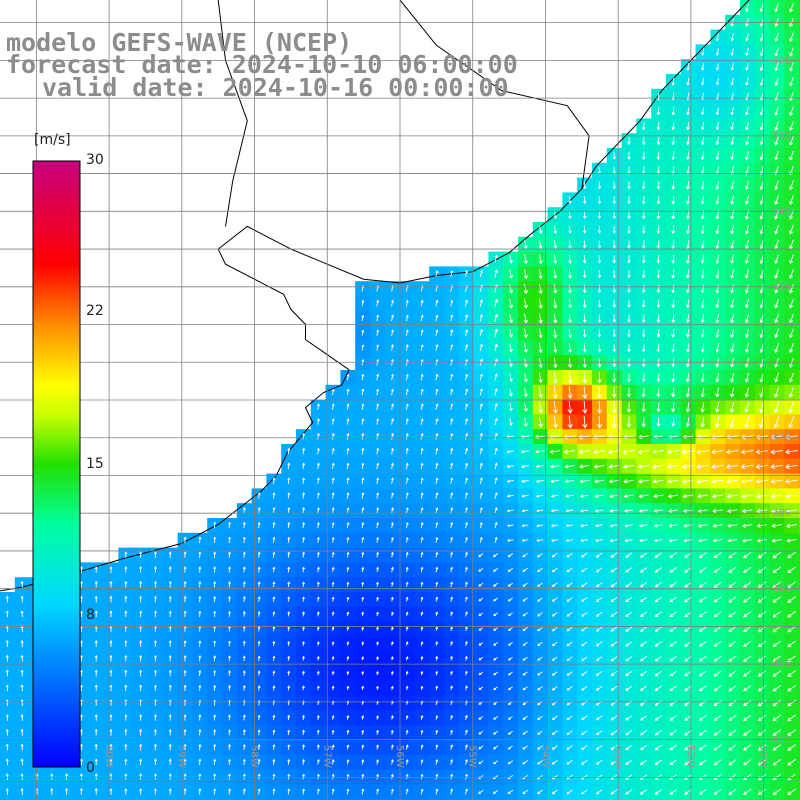 The width and height of the screenshot is (800, 800). What do you see at coordinates (254, 756) in the screenshot?
I see `lon-label: 58W` at bounding box center [254, 756].